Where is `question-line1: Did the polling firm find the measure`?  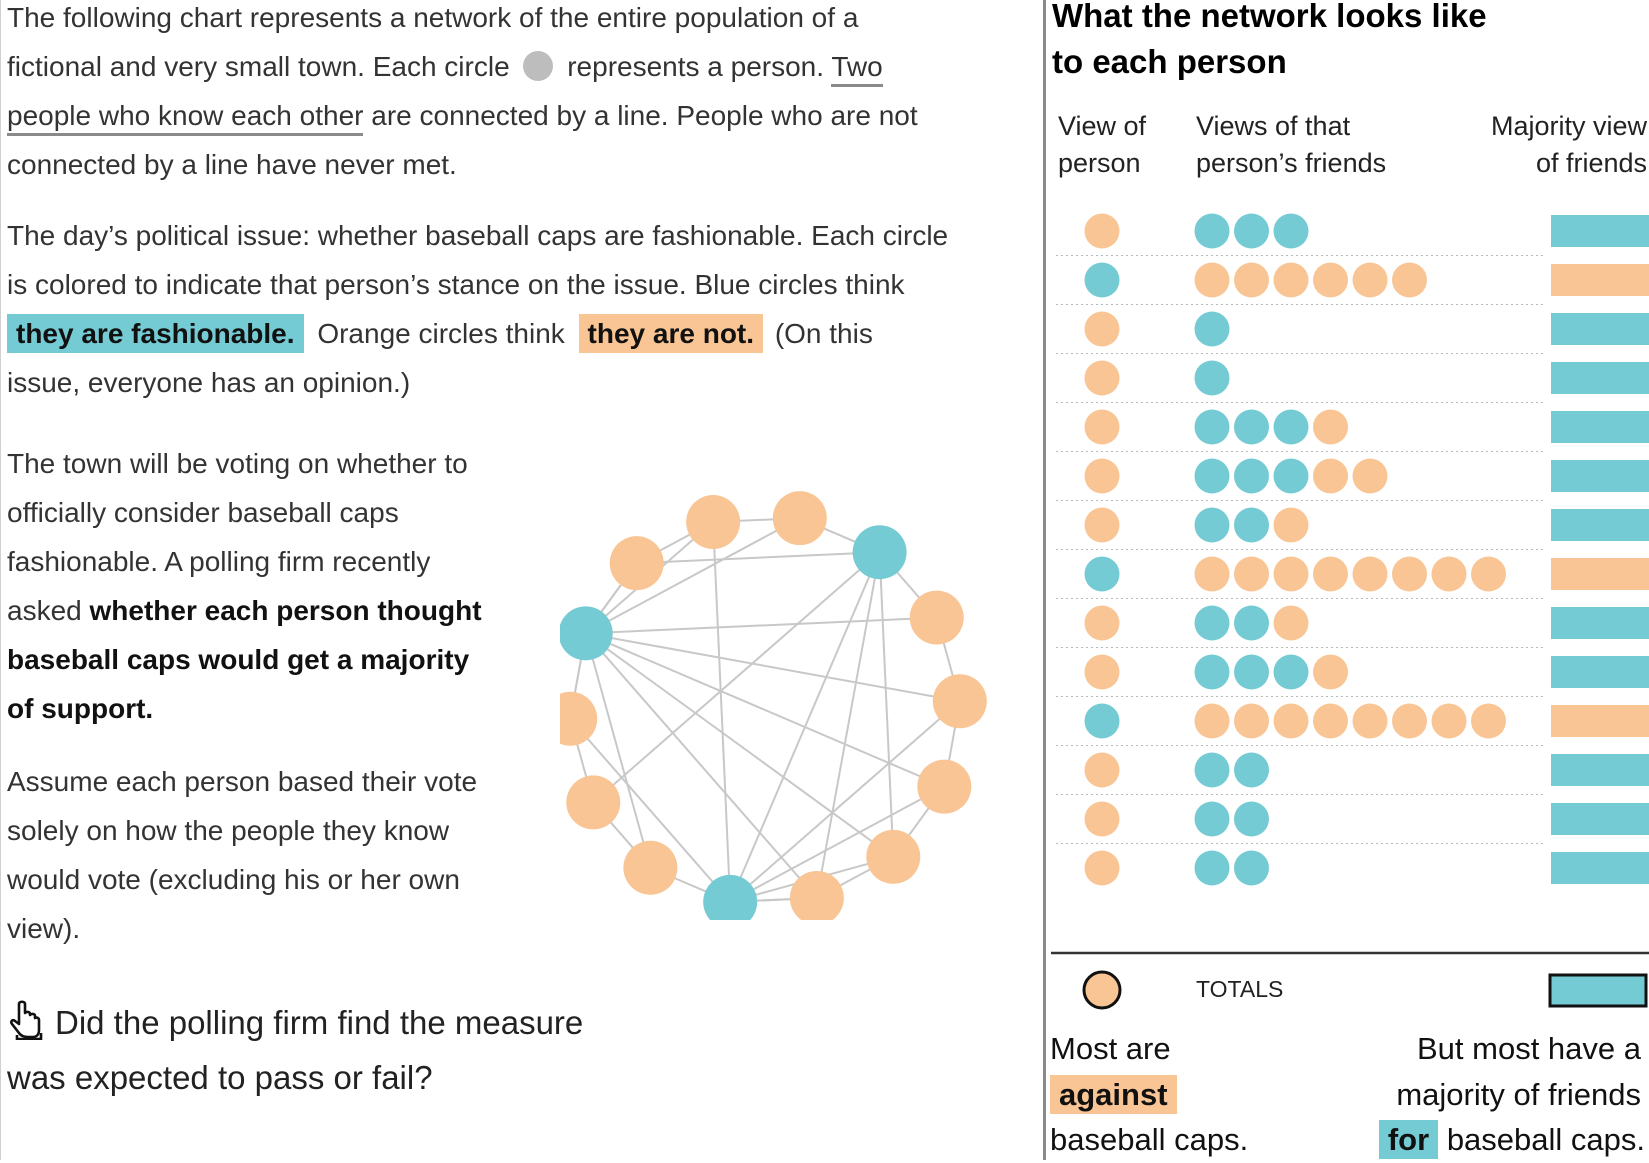 question-line1: Did the polling firm find the measure is located at coordinates (294, 1021).